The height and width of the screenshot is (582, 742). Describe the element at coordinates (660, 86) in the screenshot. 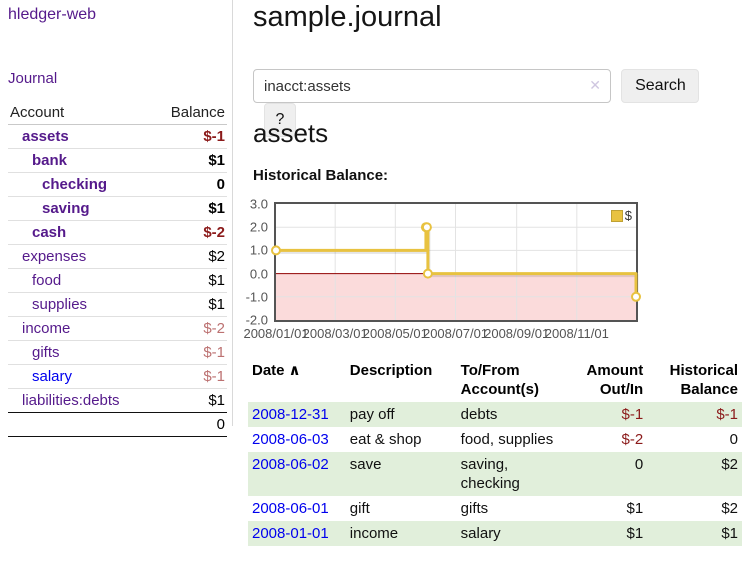

I see `search-button: Search` at that location.